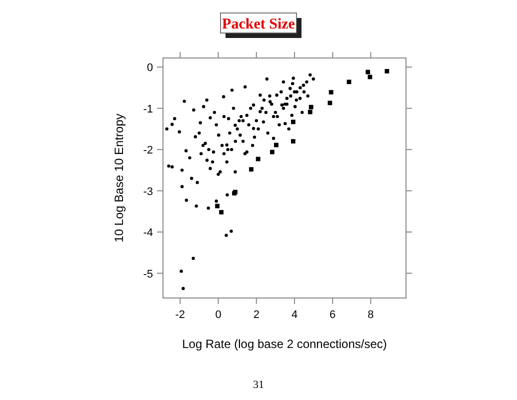 Image resolution: width=517 pixels, height=400 pixels. I want to click on chart-title: Packet Size, so click(259, 24).